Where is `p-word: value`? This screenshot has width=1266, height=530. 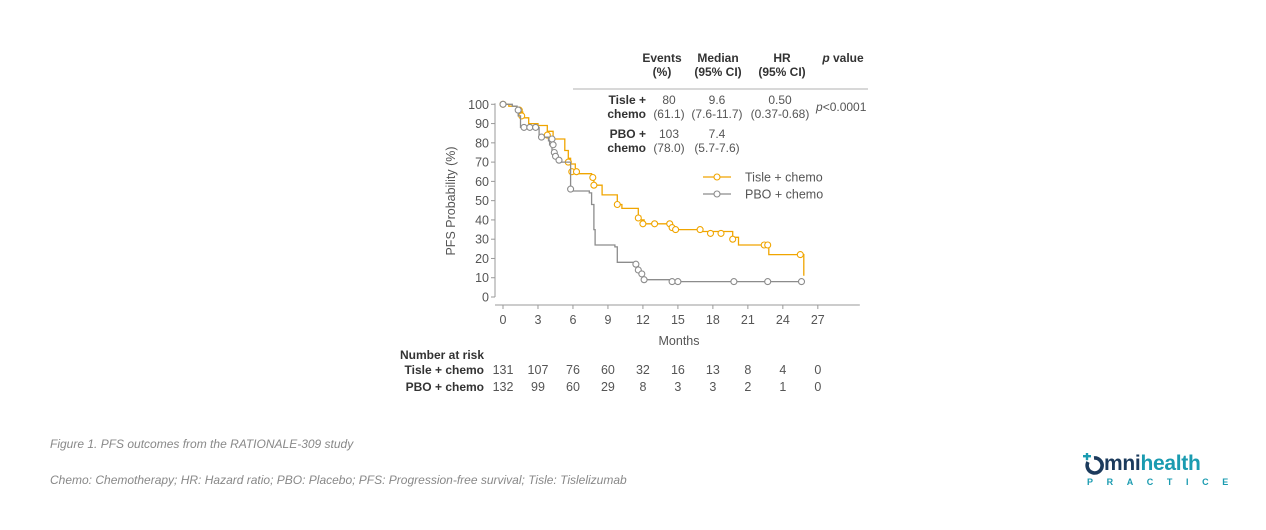 p-word: value is located at coordinates (847, 58).